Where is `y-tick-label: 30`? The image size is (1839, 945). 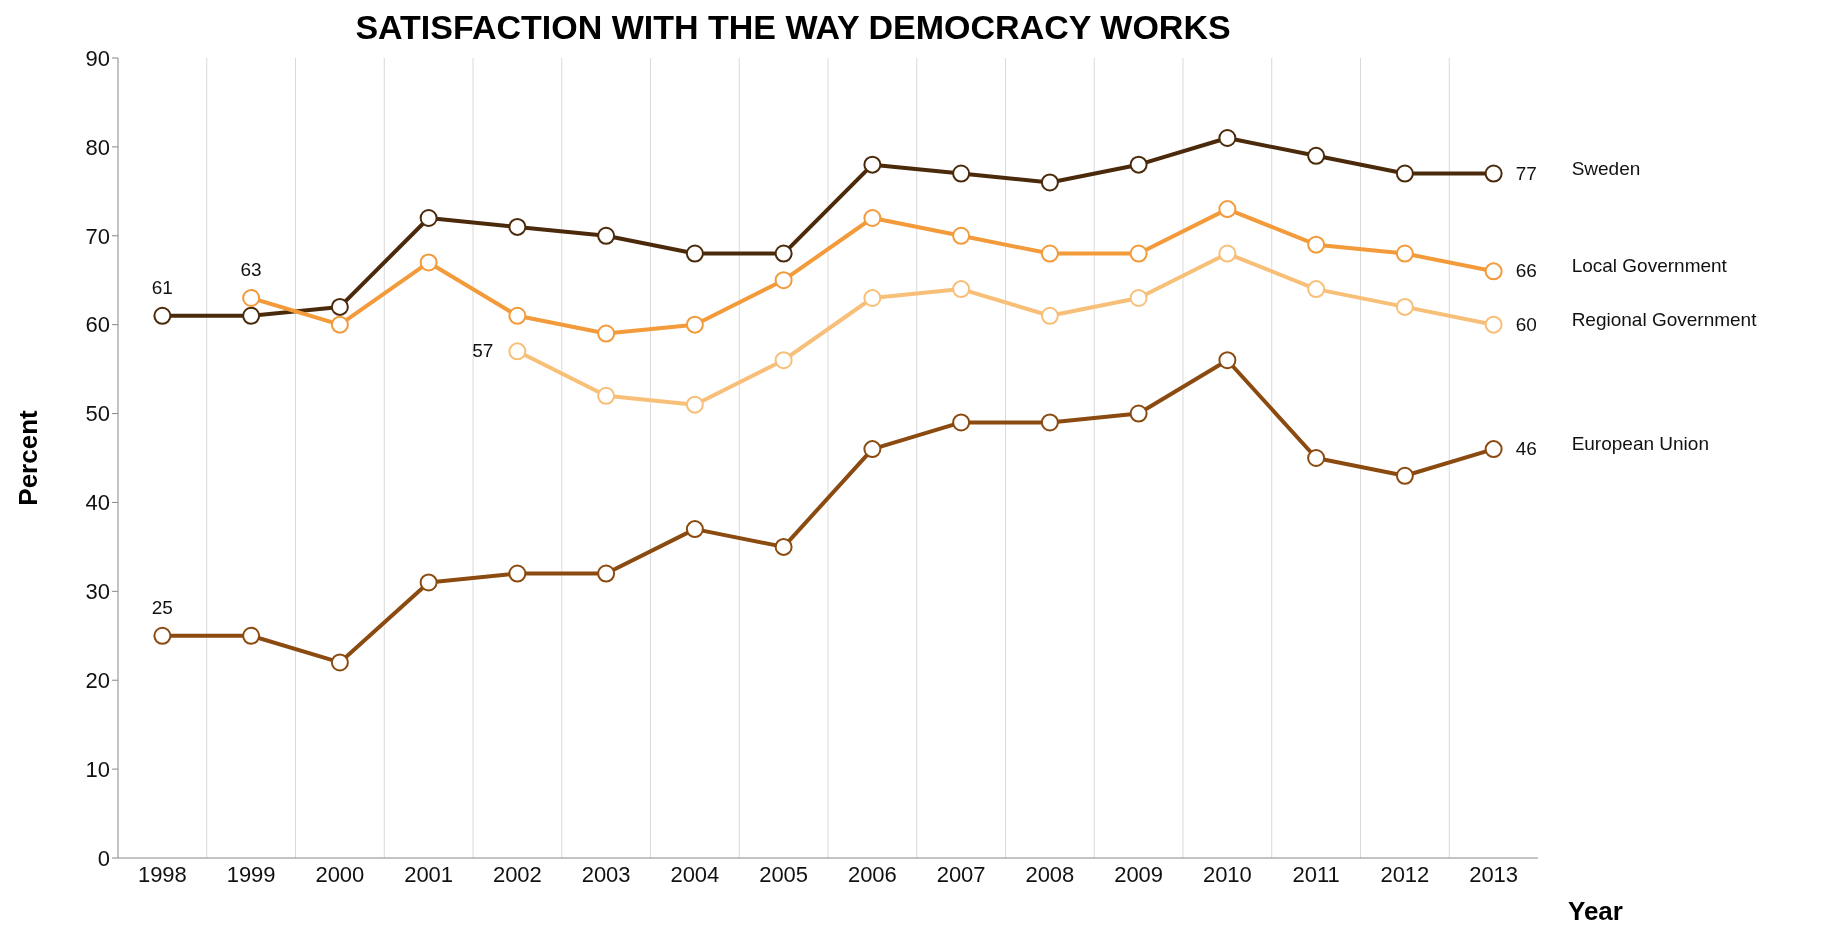 y-tick-label: 30 is located at coordinates (97, 592).